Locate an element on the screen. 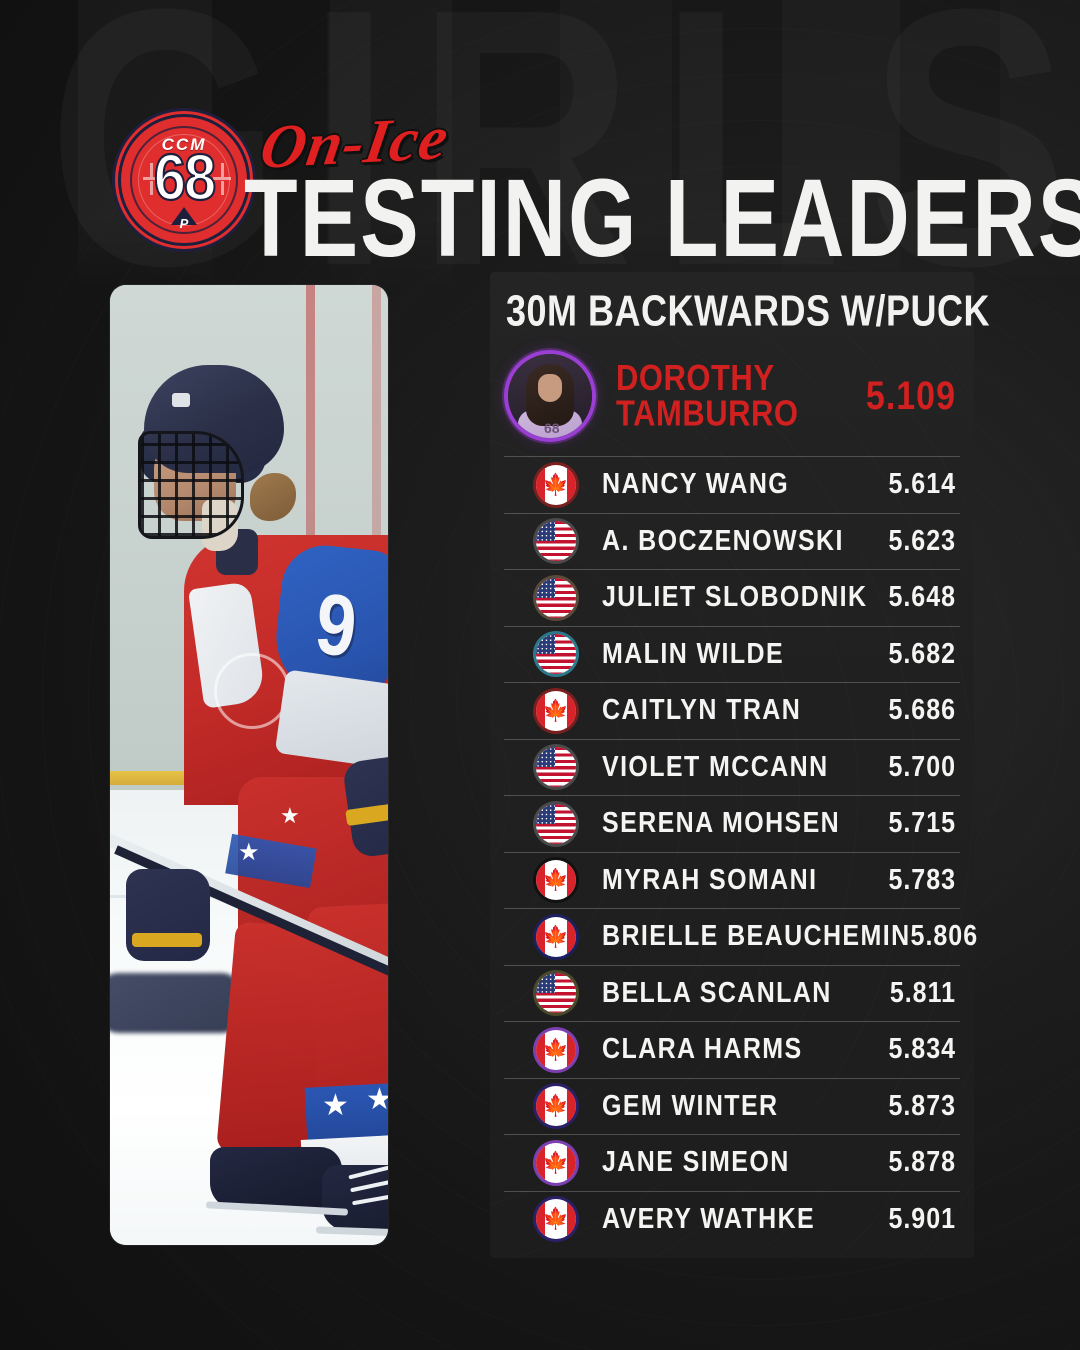 This screenshot has height=1350, width=1080. row-player-time: 5.715 is located at coordinates (922, 823).